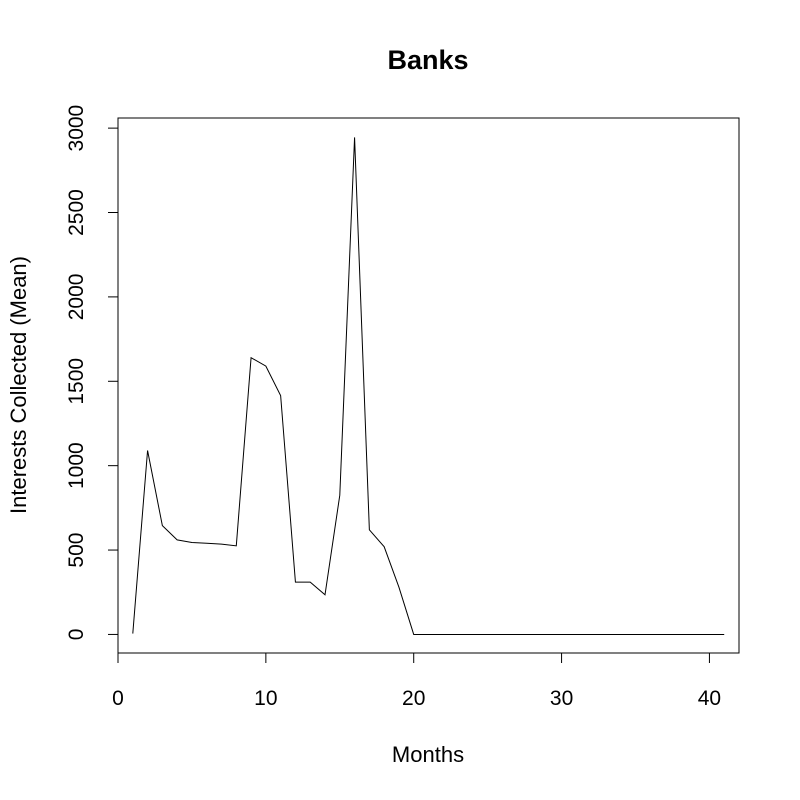 The width and height of the screenshot is (800, 800). What do you see at coordinates (709, 698) in the screenshot?
I see `x-tick-label: 40` at bounding box center [709, 698].